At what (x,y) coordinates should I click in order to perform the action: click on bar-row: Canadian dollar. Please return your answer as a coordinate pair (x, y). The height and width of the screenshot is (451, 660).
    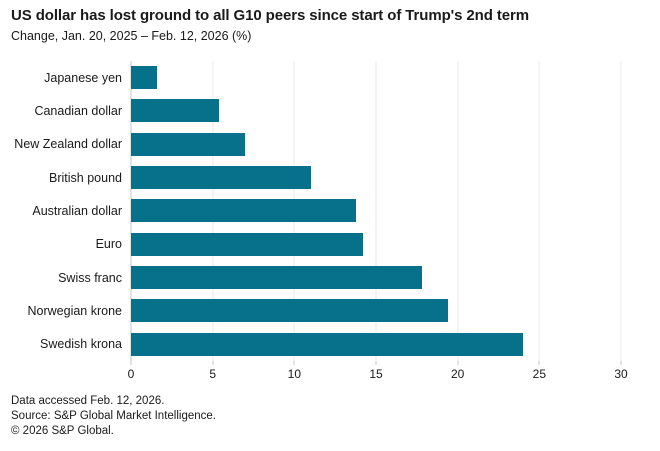
    Looking at the image, I should click on (330, 110).